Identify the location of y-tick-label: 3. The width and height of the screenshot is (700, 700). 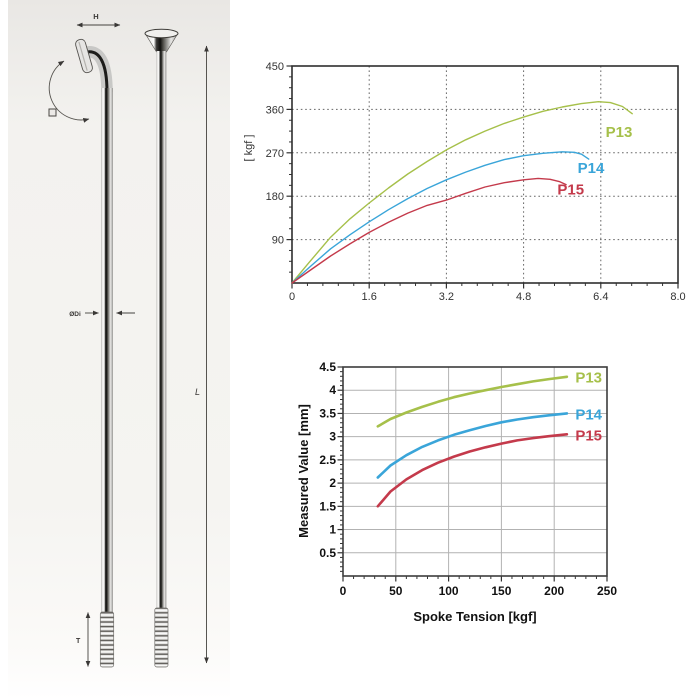
(332, 437).